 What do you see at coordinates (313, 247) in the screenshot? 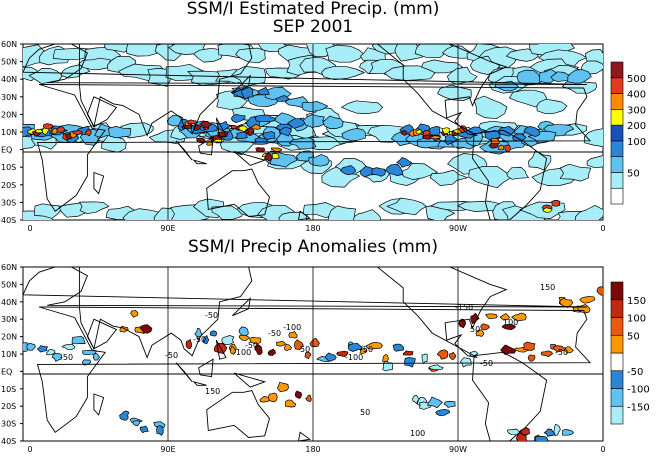
I see `bottom-title: SSM/I Precip Anomalies (mm)` at bounding box center [313, 247].